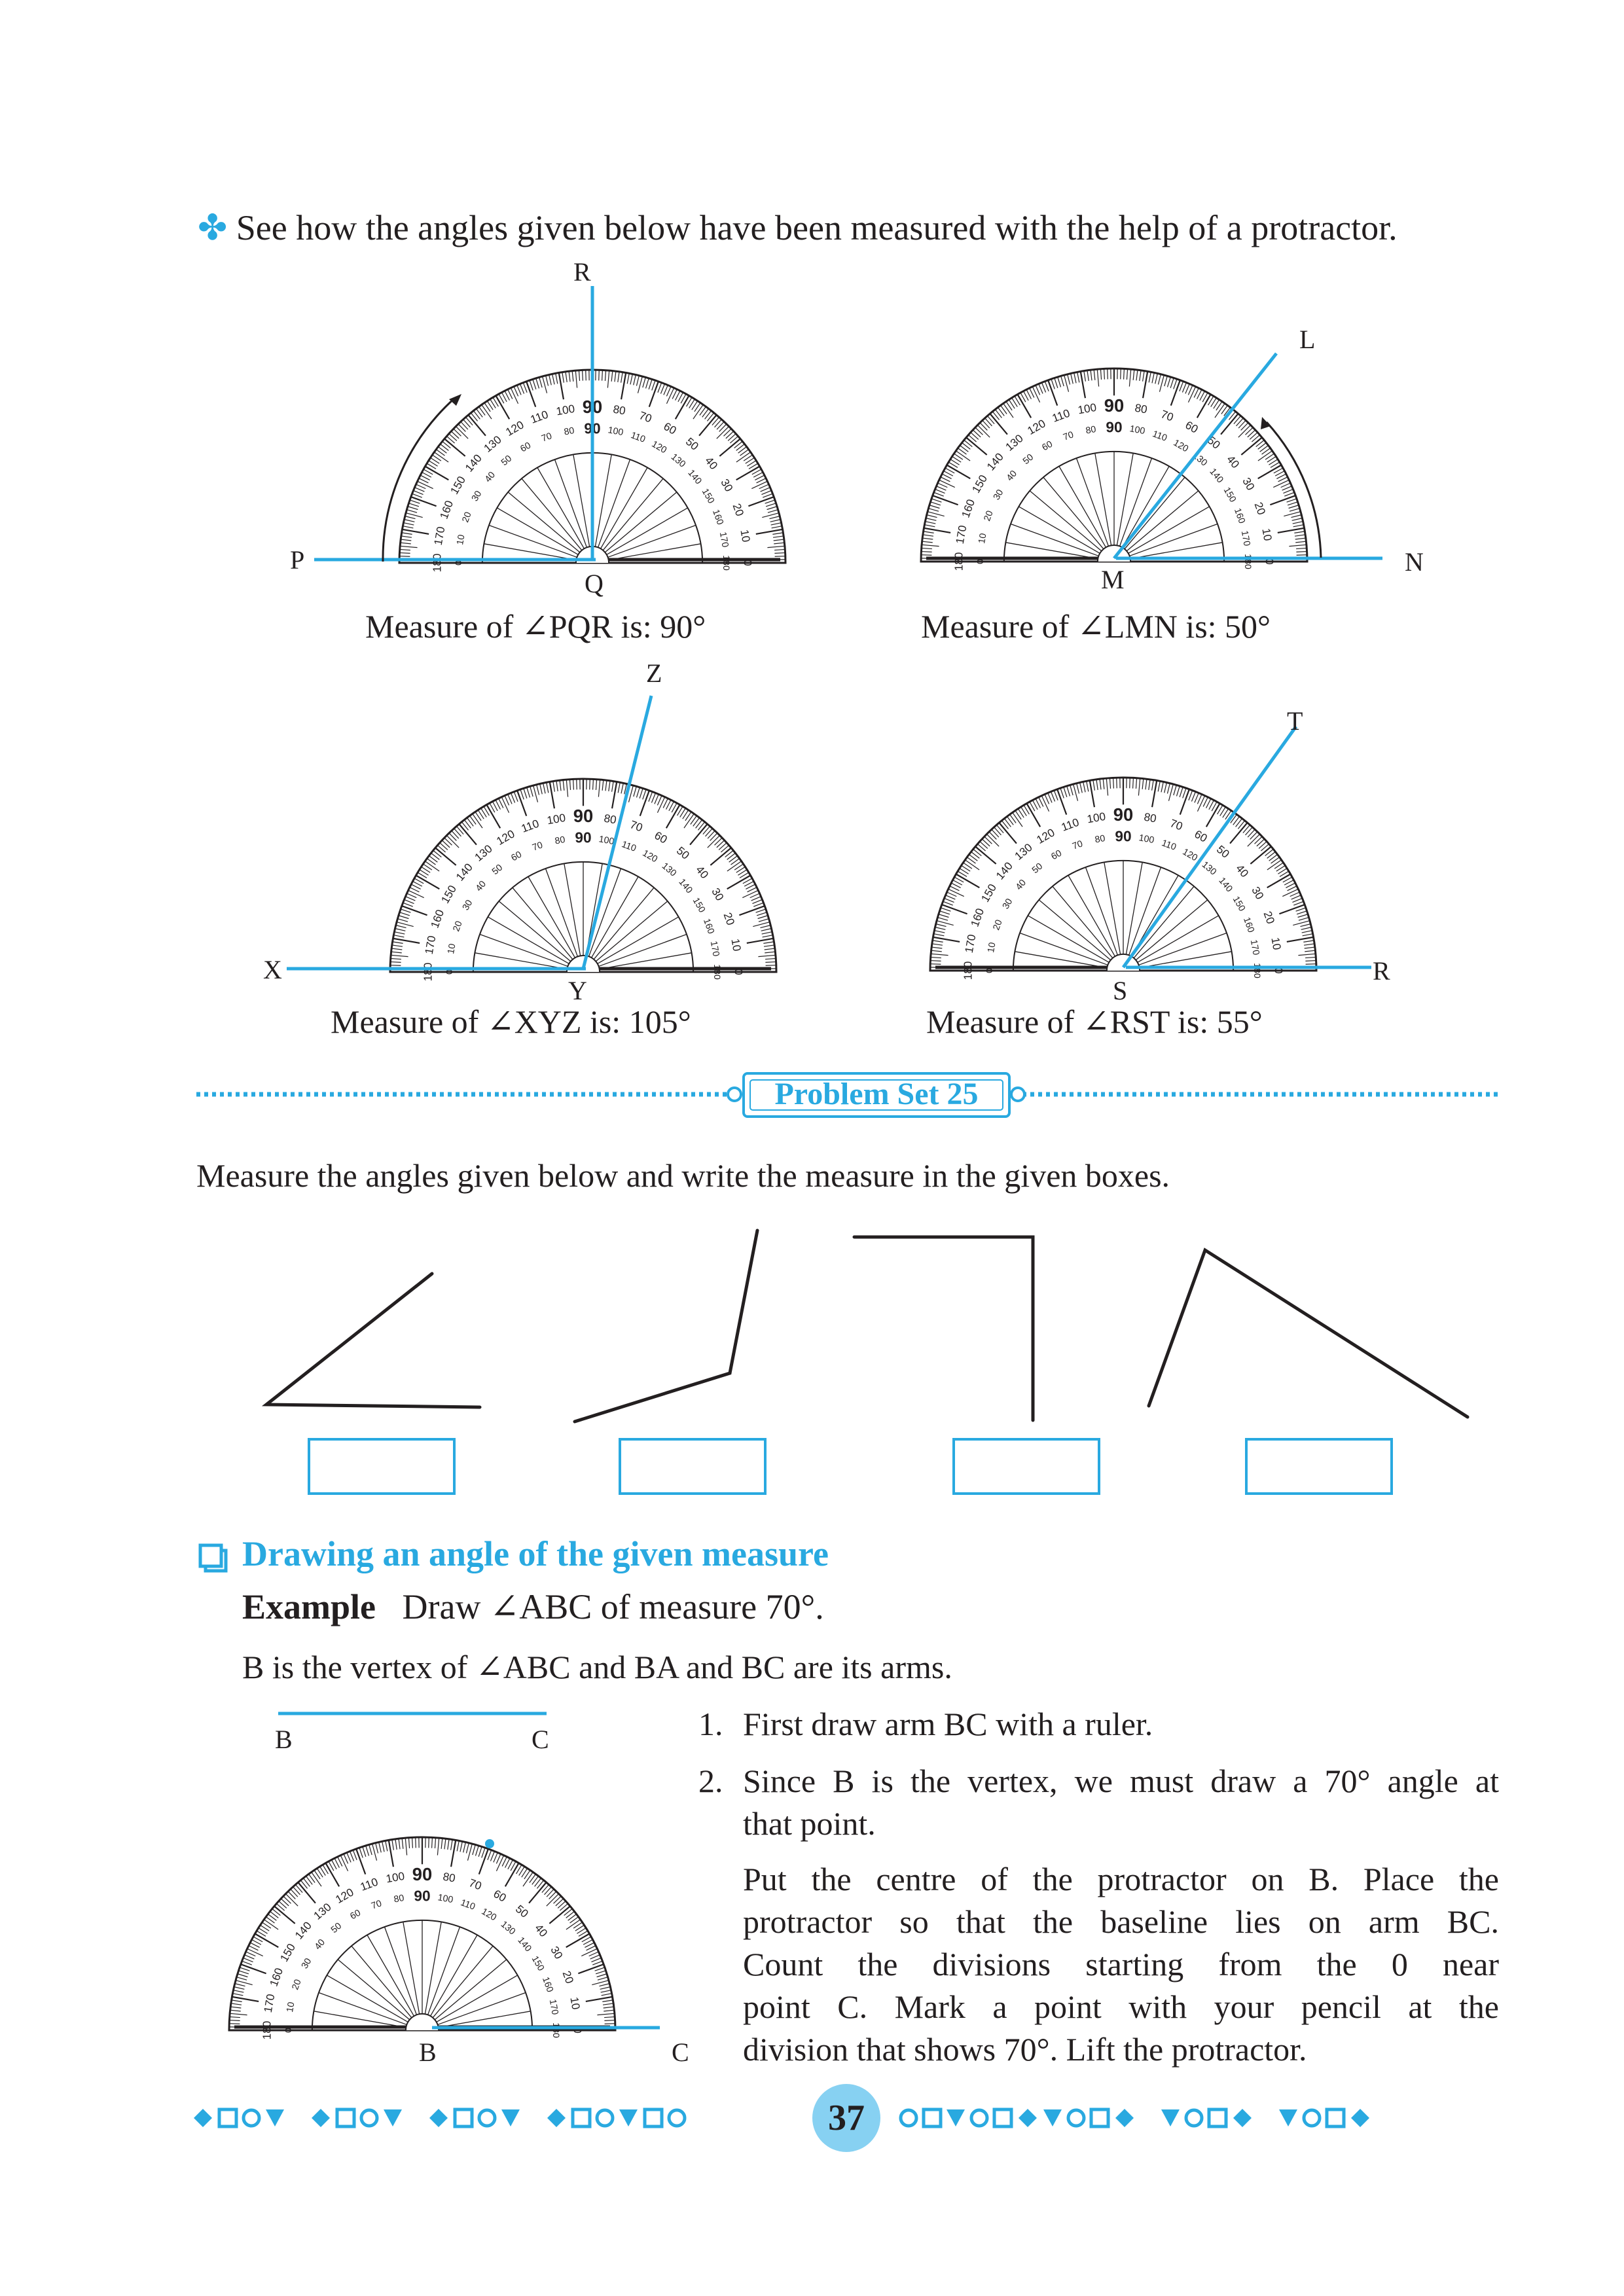  Describe the element at coordinates (419, 479) in the screenshot. I see `pqr-rotation-arrow` at that location.